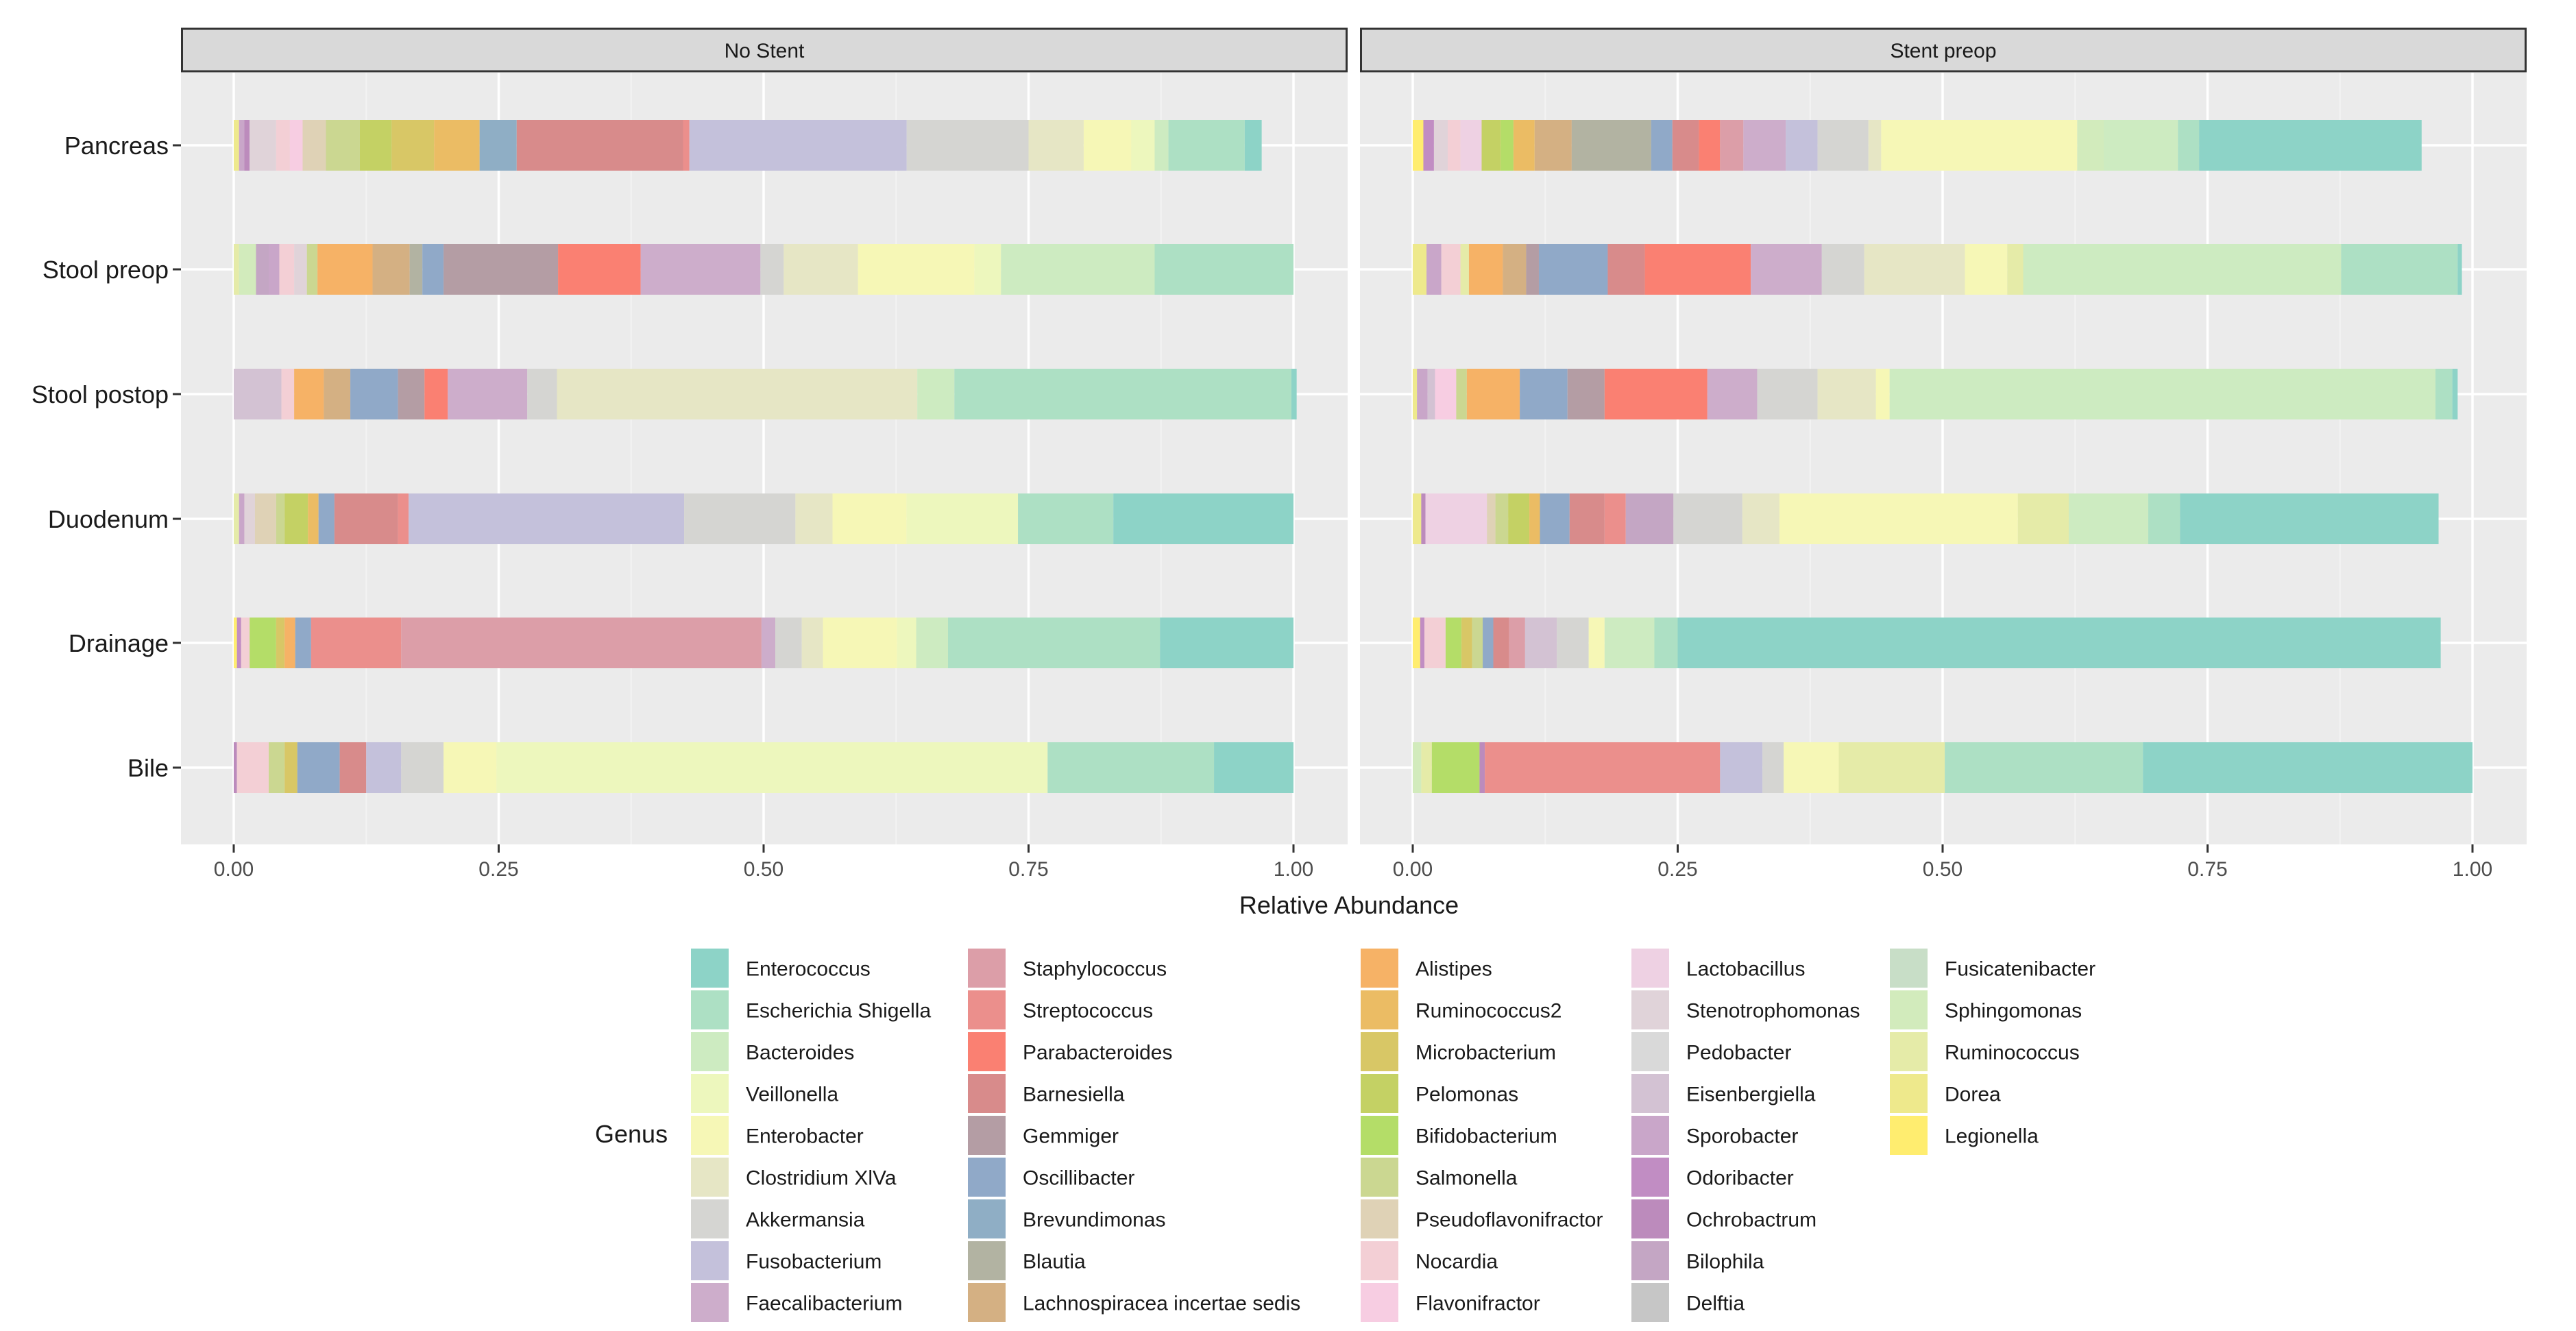  Describe the element at coordinates (700, 269) in the screenshot. I see `bar-segment-faecalibacterium` at that location.